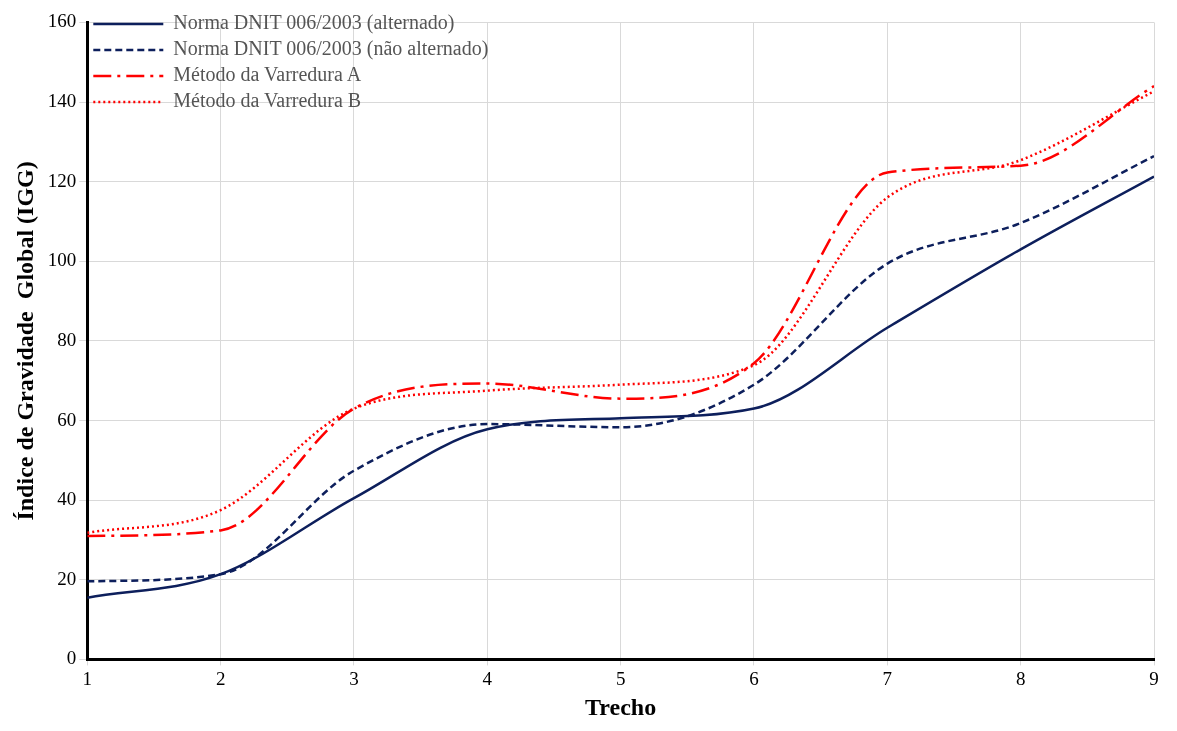 The width and height of the screenshot is (1177, 731). Describe the element at coordinates (67, 499) in the screenshot. I see `y-tick-label: 40` at that location.